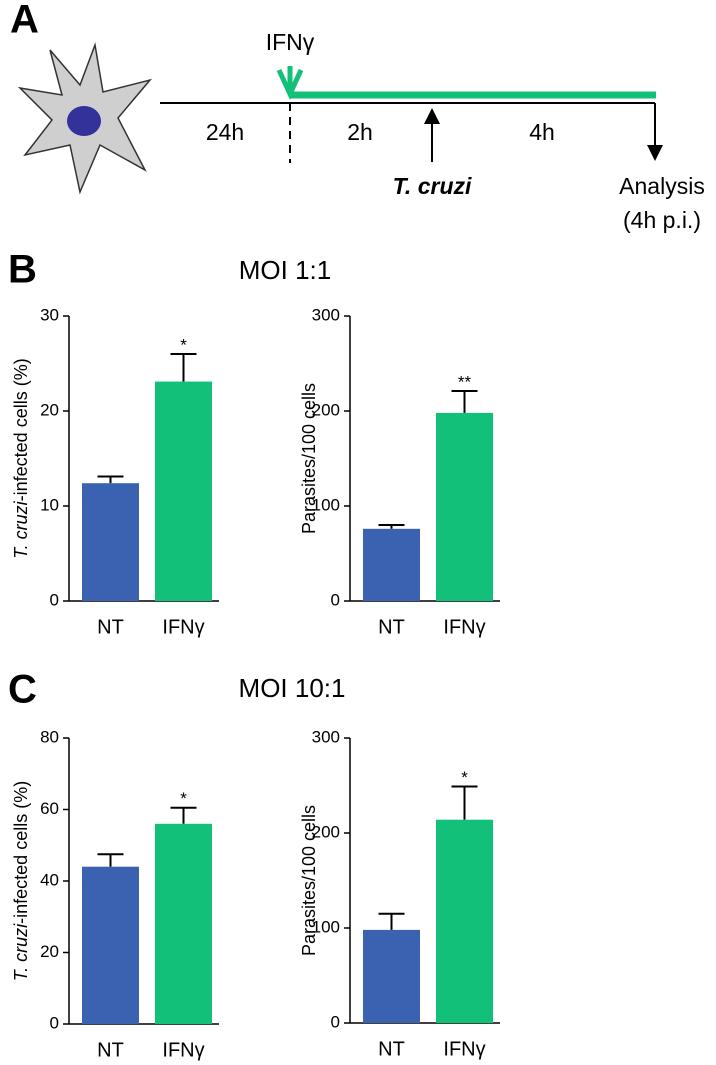 The height and width of the screenshot is (1065, 716). Describe the element at coordinates (542, 132) in the screenshot. I see `interval-label: 4h` at that location.